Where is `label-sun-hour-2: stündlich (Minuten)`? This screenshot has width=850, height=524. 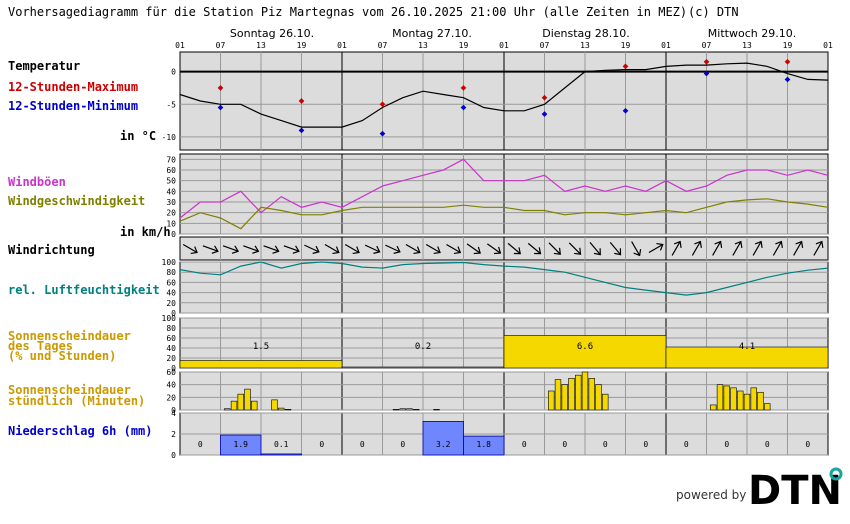
label-sun-hour-2: stündlich (Minuten) is located at coordinates (76, 401).